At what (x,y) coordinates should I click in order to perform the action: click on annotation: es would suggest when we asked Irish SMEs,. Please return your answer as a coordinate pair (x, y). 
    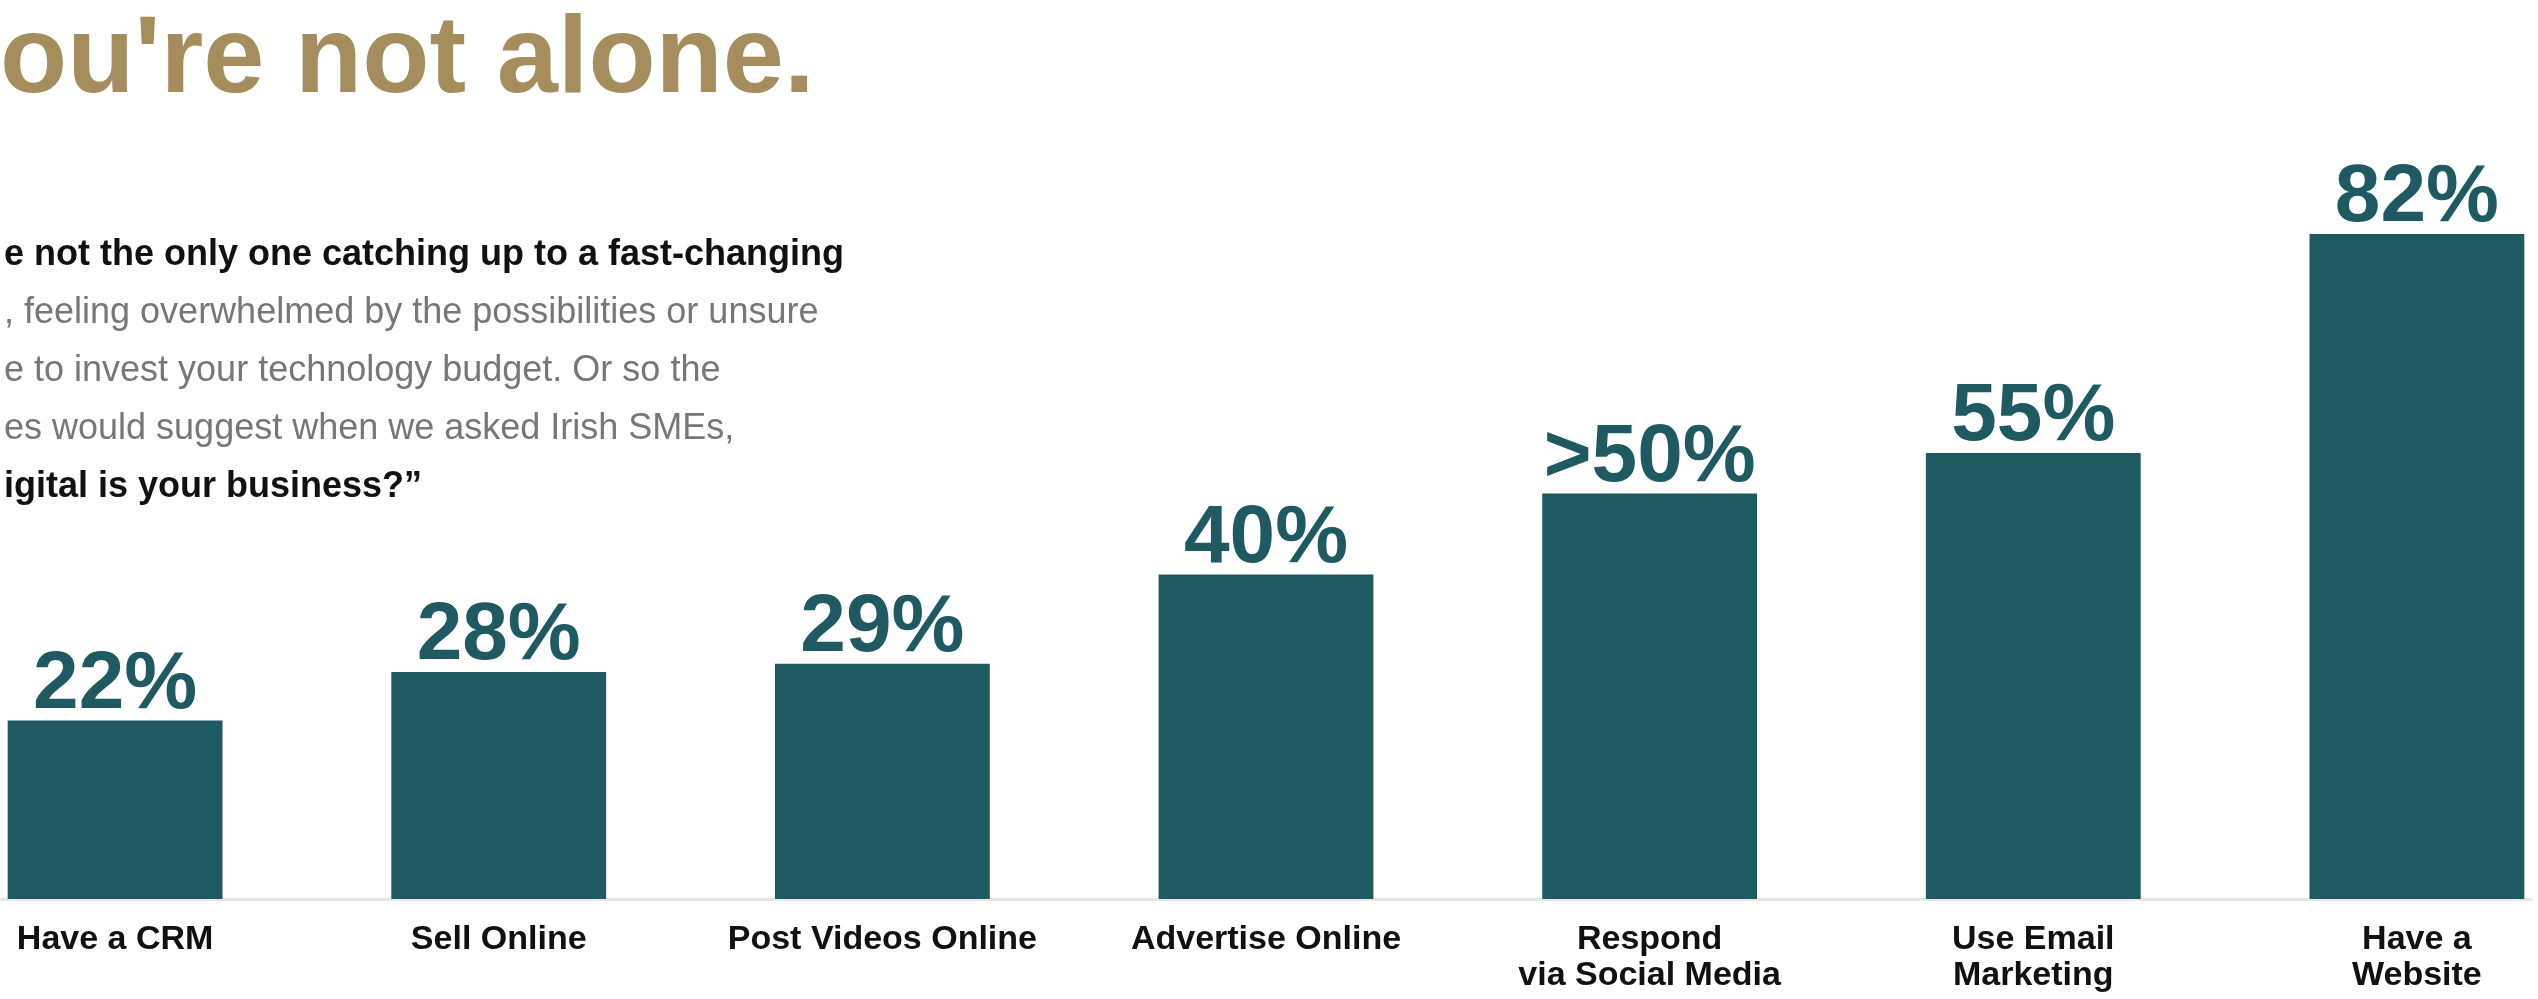
    Looking at the image, I should click on (369, 426).